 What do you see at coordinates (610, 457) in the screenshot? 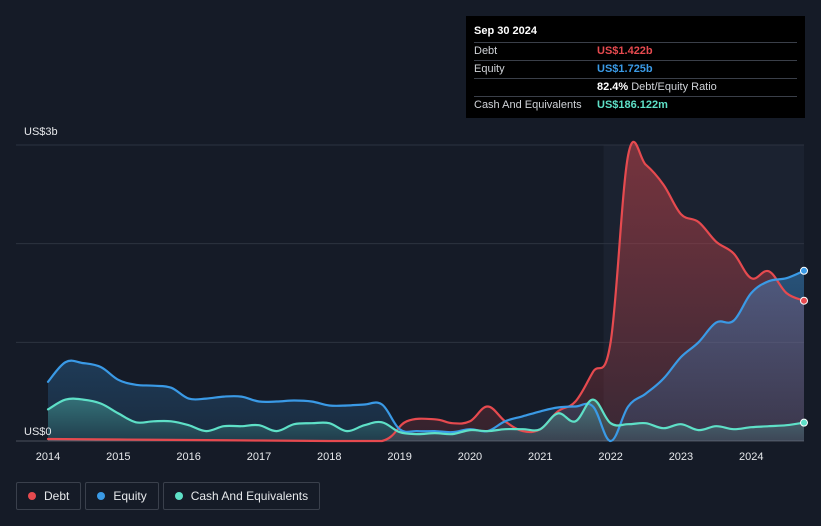
I see `x-tick-label-2022: 2022` at bounding box center [610, 457].